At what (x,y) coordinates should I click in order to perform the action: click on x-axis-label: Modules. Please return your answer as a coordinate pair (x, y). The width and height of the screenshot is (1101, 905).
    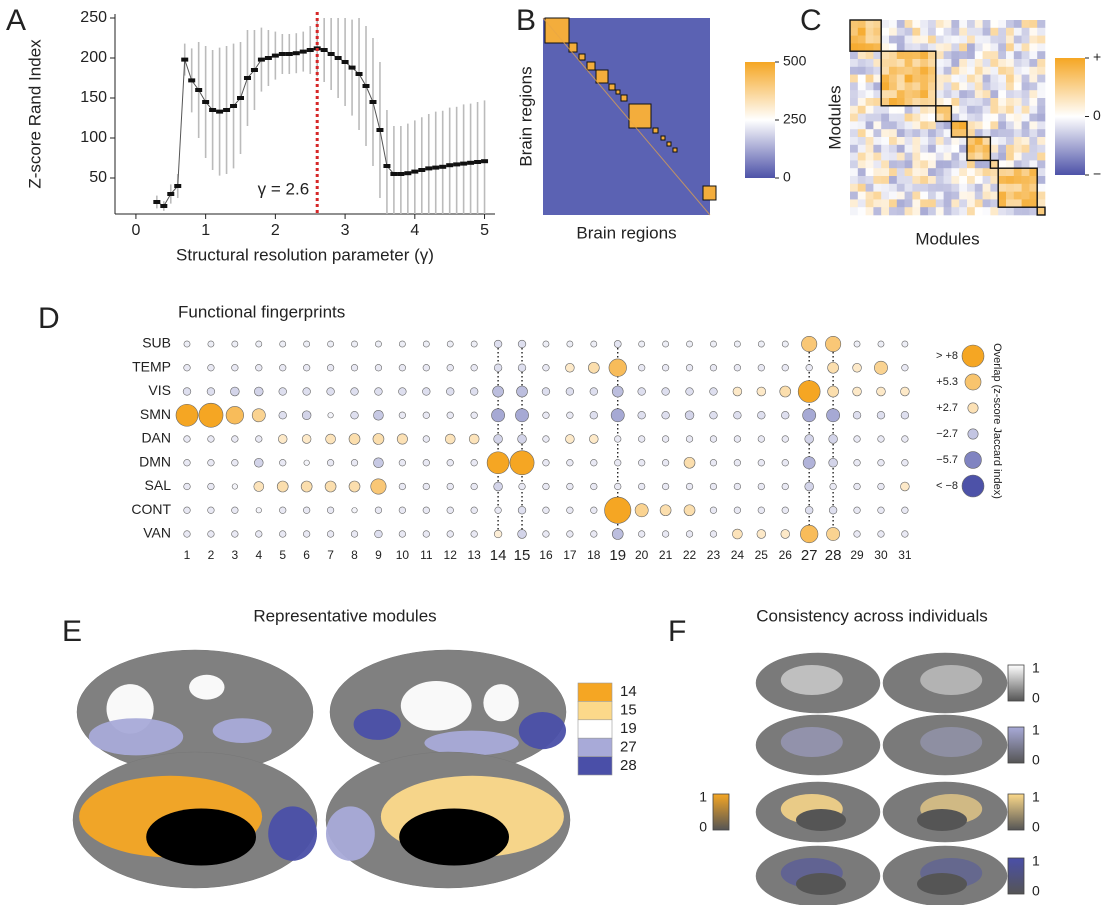
    Looking at the image, I should click on (947, 238).